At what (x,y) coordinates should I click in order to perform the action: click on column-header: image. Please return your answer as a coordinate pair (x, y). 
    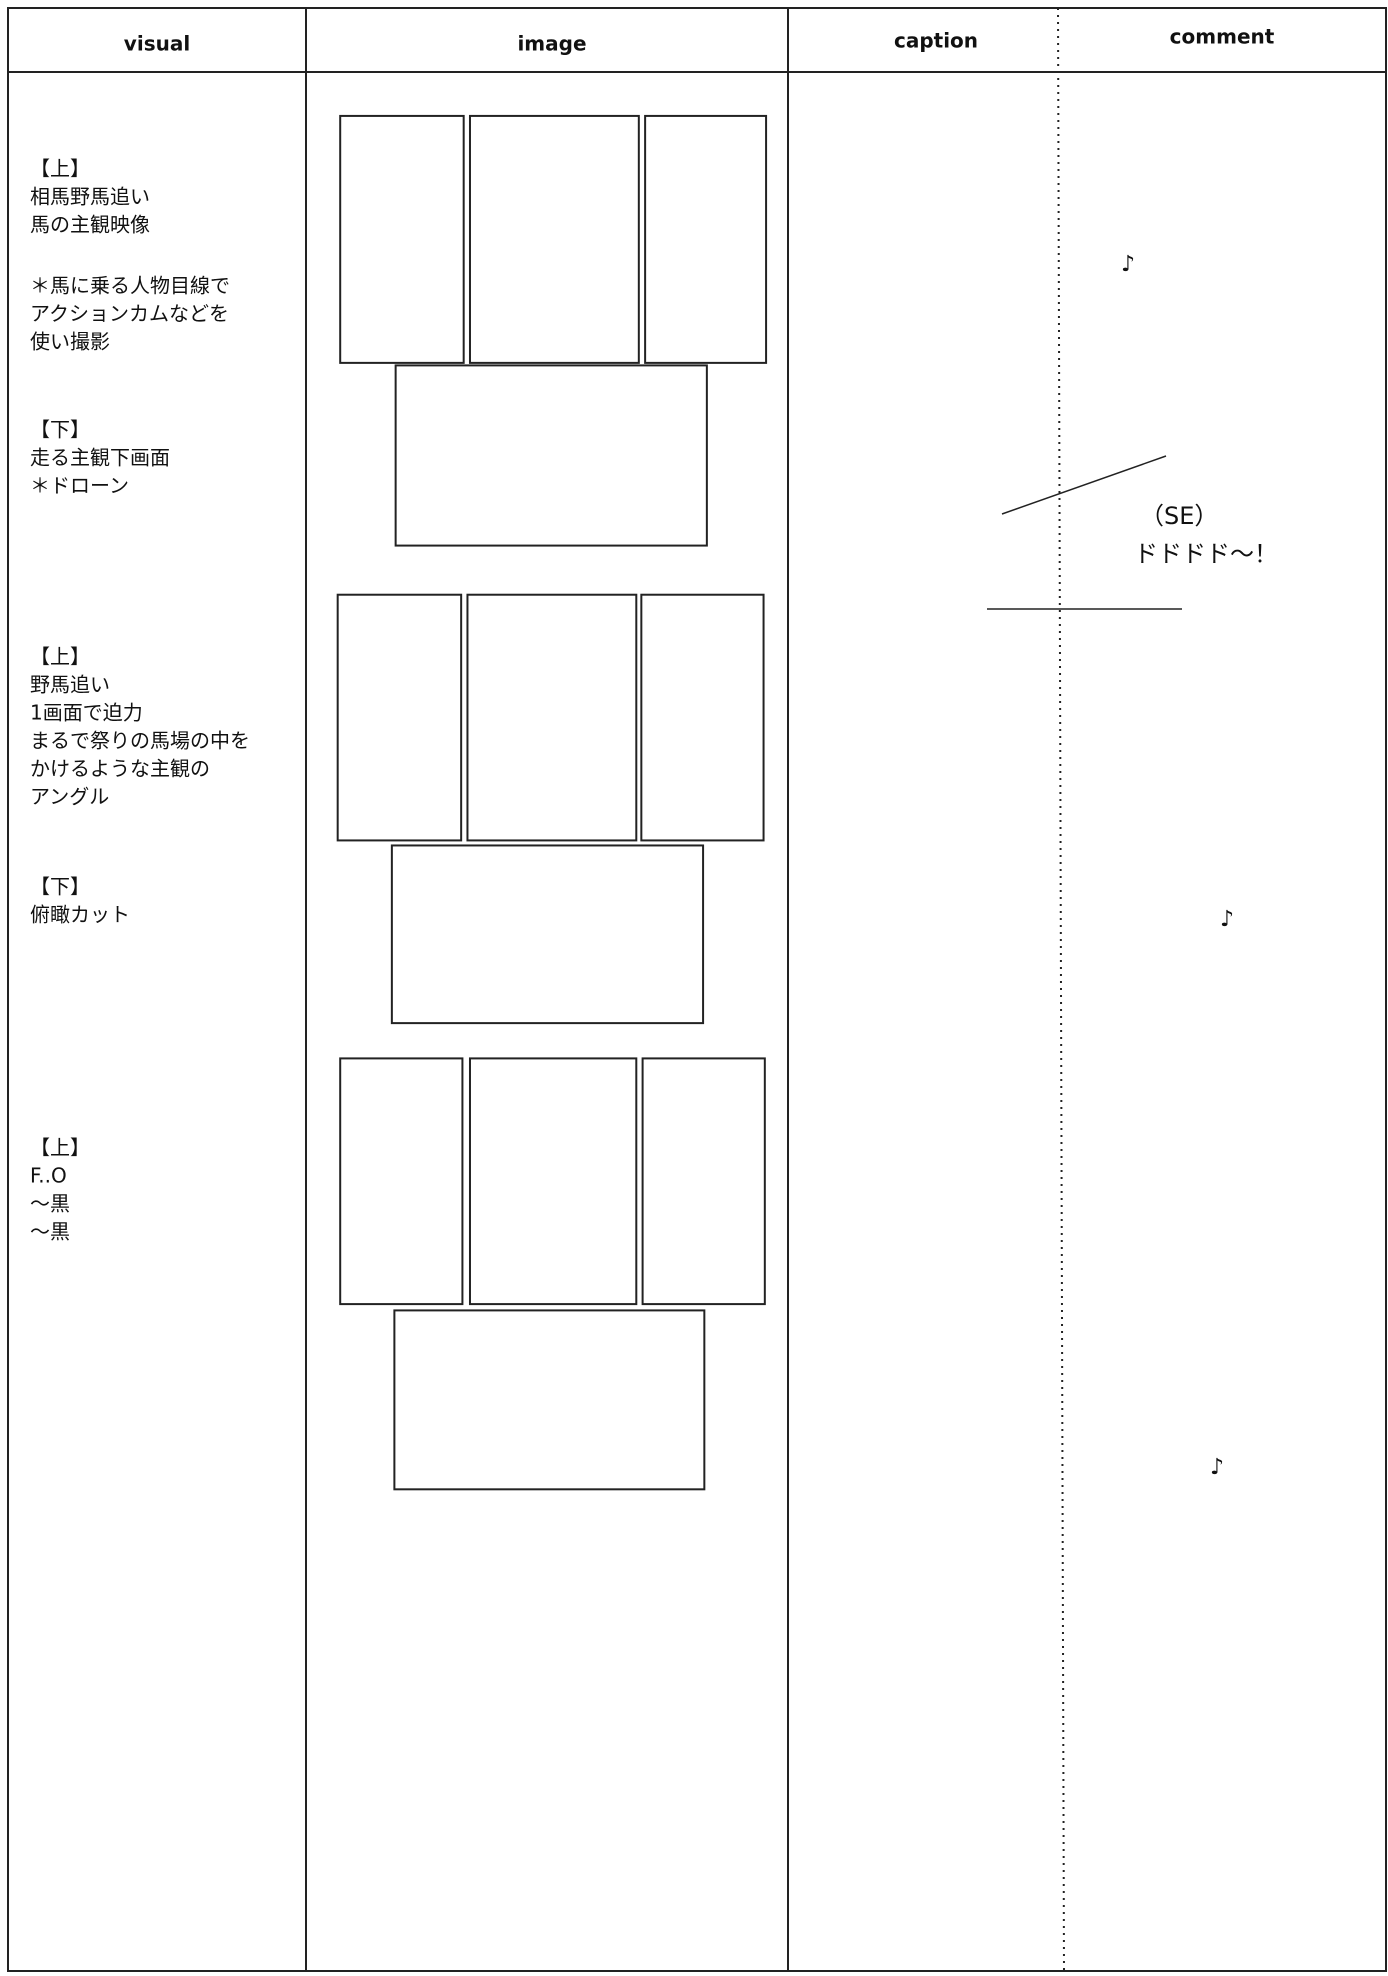
    Looking at the image, I should click on (551, 44).